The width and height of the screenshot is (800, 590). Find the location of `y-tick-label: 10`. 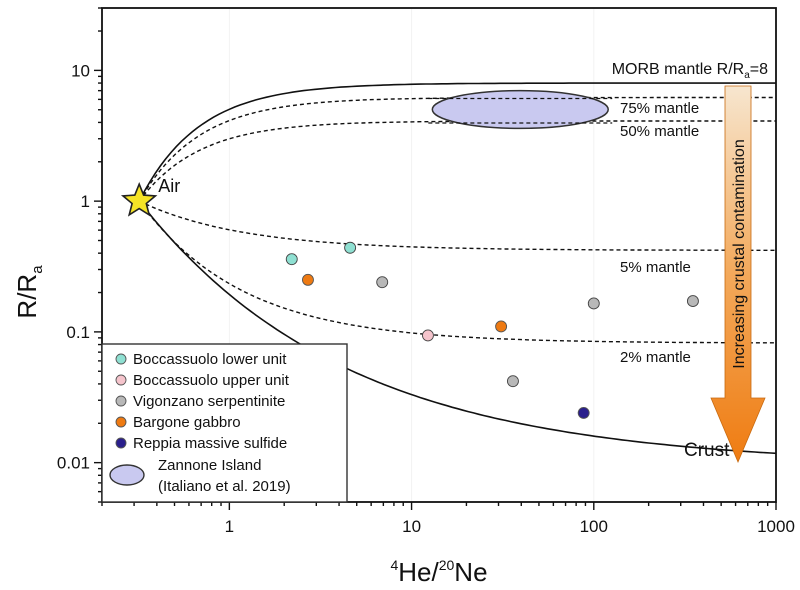

y-tick-label: 10 is located at coordinates (80, 70).